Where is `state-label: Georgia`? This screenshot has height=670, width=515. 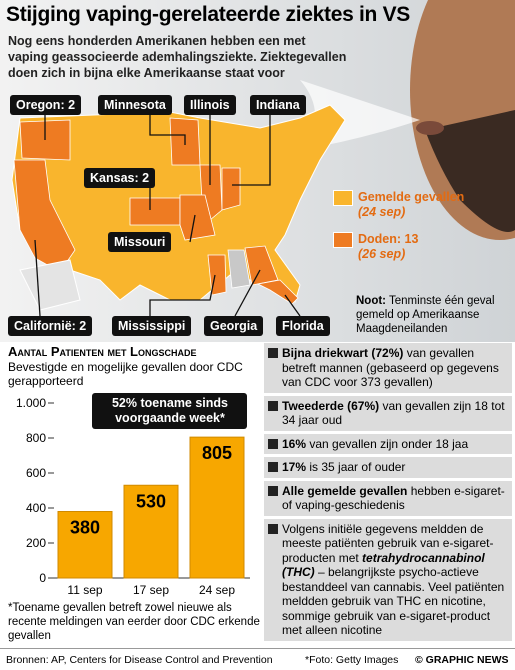 state-label: Georgia is located at coordinates (234, 326).